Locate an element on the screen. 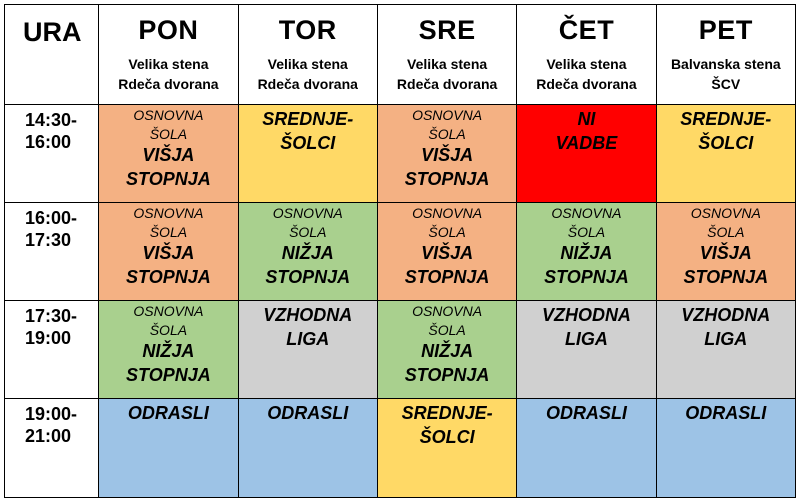 The width and height of the screenshot is (801, 504). day-name: PON is located at coordinates (168, 30).